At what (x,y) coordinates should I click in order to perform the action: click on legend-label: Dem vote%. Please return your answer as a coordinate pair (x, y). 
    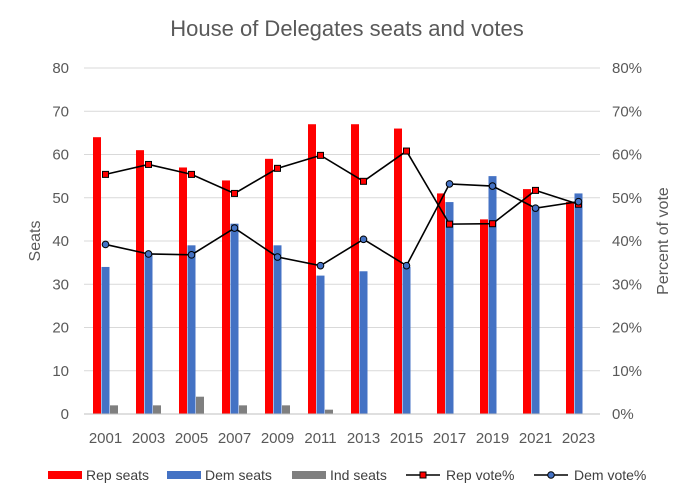
    Looking at the image, I should click on (610, 475).